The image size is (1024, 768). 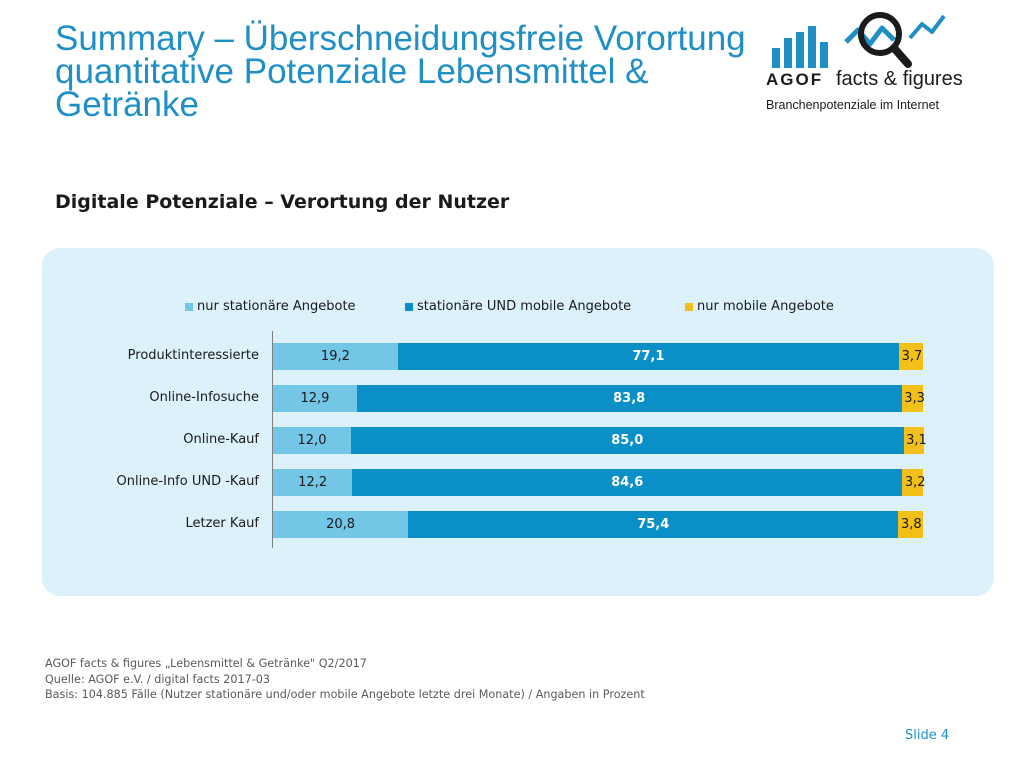 I want to click on data-label: 3,8, so click(x=911, y=524).